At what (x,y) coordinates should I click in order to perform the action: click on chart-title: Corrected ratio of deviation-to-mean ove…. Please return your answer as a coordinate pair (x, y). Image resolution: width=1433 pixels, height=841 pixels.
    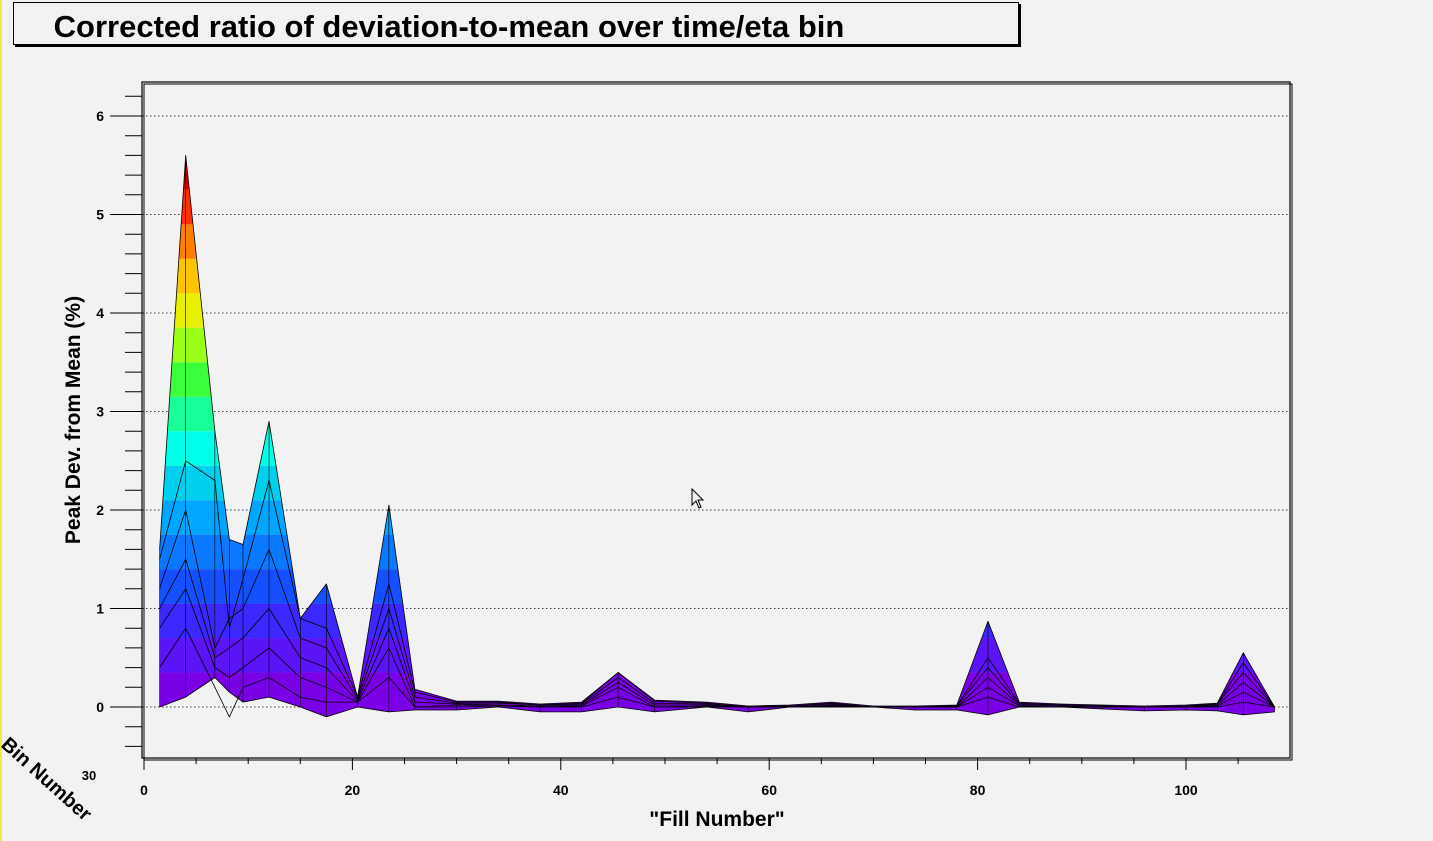
    Looking at the image, I should click on (449, 26).